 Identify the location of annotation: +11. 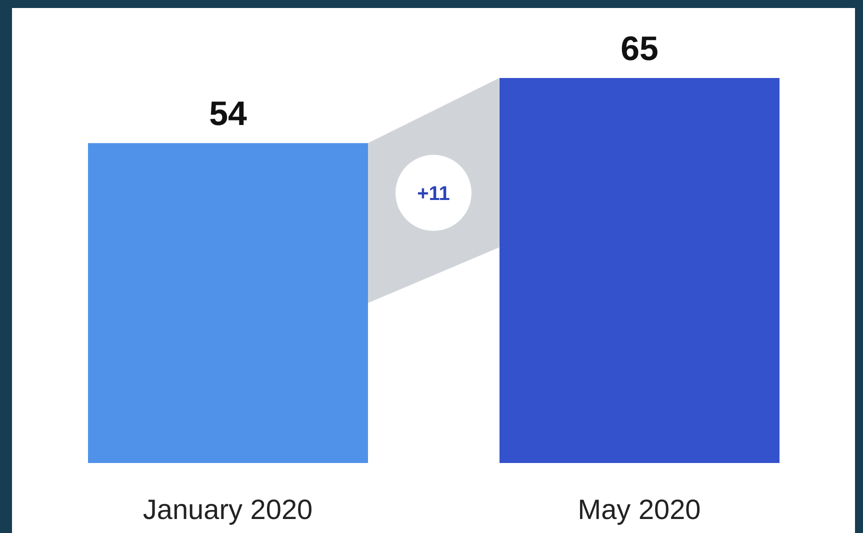
(433, 193).